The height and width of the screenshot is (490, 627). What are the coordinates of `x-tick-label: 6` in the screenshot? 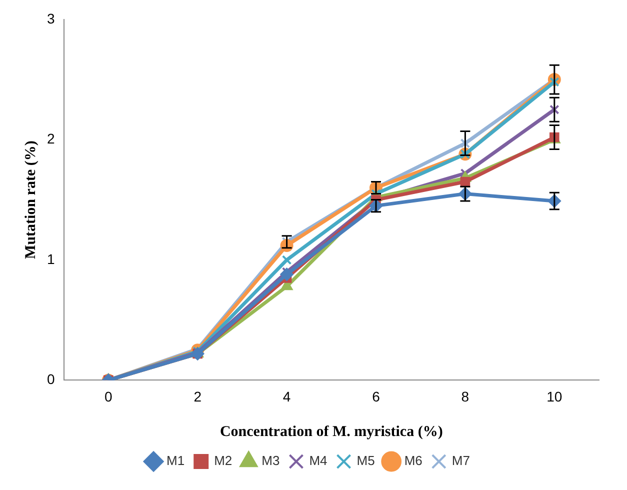 It's located at (376, 396).